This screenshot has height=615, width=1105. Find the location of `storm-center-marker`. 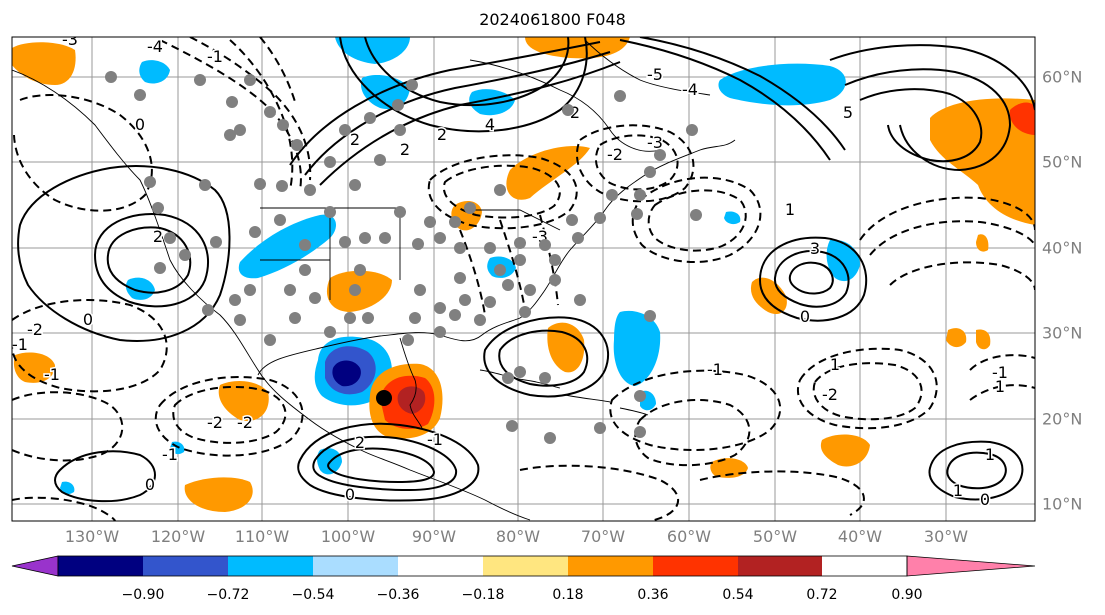

storm-center-marker is located at coordinates (384, 398).